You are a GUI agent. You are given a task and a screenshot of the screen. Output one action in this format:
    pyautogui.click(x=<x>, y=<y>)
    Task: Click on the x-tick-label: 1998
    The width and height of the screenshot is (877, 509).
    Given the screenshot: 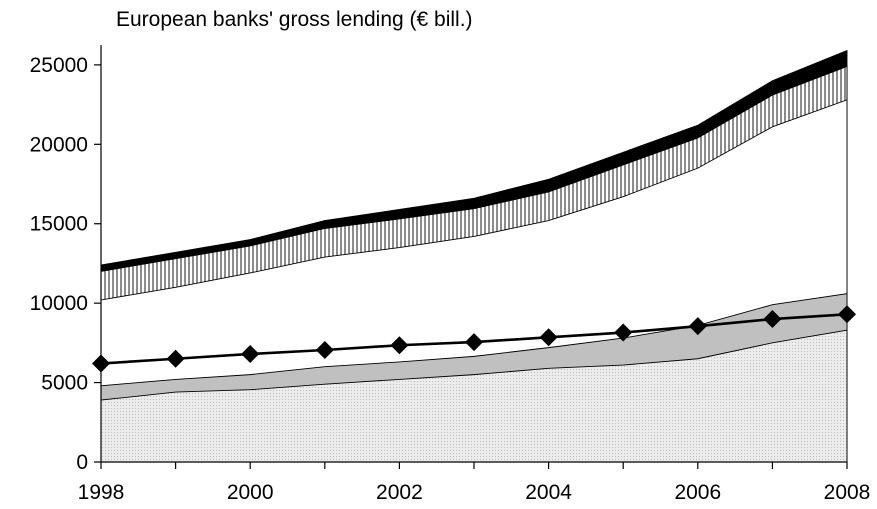 What is the action you would take?
    pyautogui.click(x=101, y=492)
    